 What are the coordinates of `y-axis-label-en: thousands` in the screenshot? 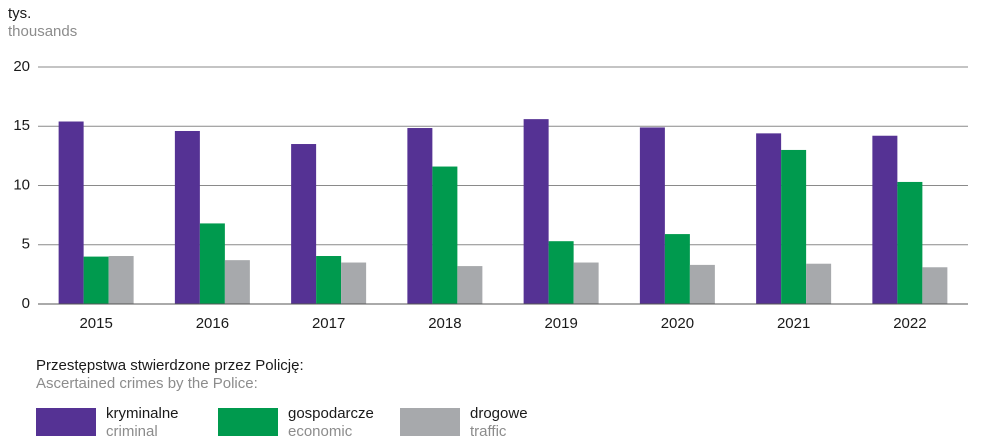 It's located at (42, 31).